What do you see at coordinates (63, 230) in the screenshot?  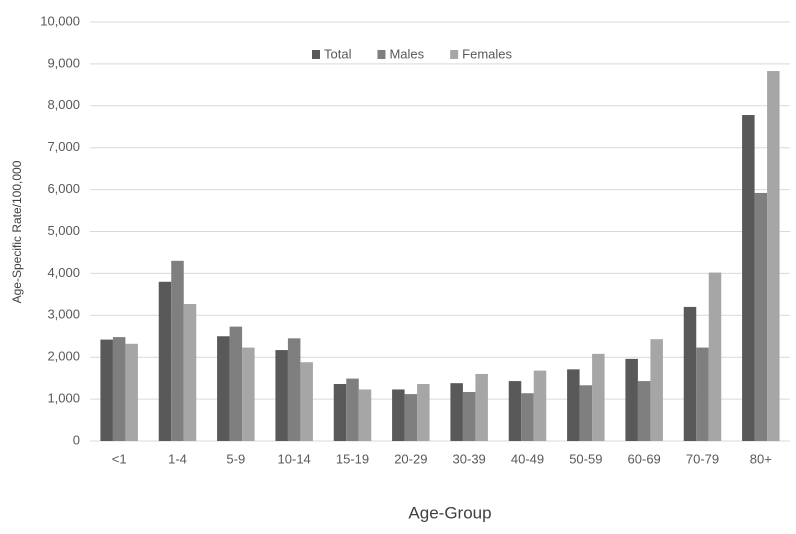 I see `y-tick-label: 5,000` at bounding box center [63, 230].